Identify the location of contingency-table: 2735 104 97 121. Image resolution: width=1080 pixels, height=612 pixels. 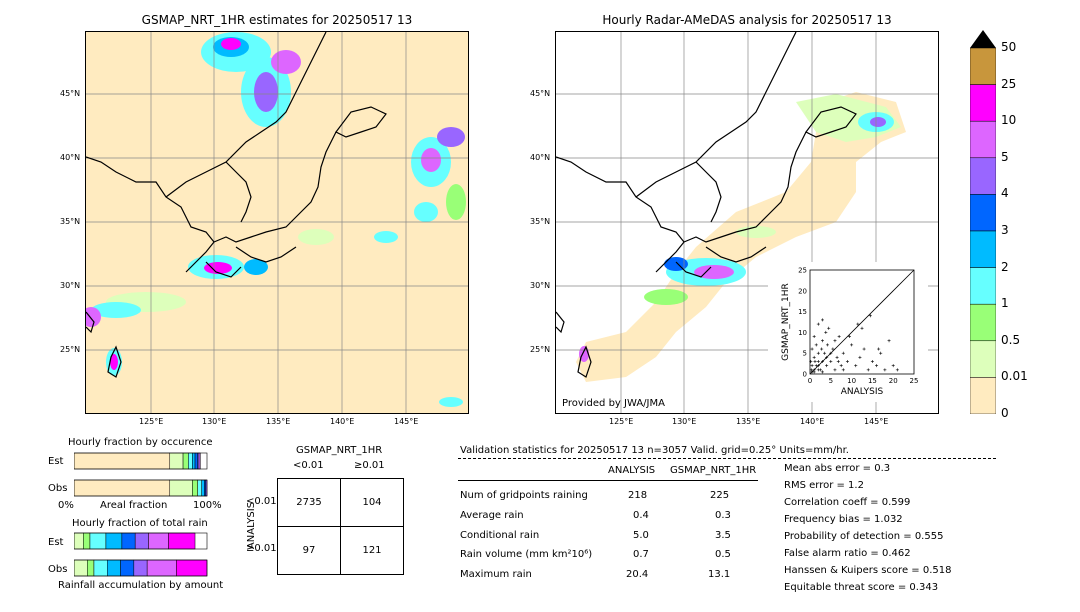
(340, 526).